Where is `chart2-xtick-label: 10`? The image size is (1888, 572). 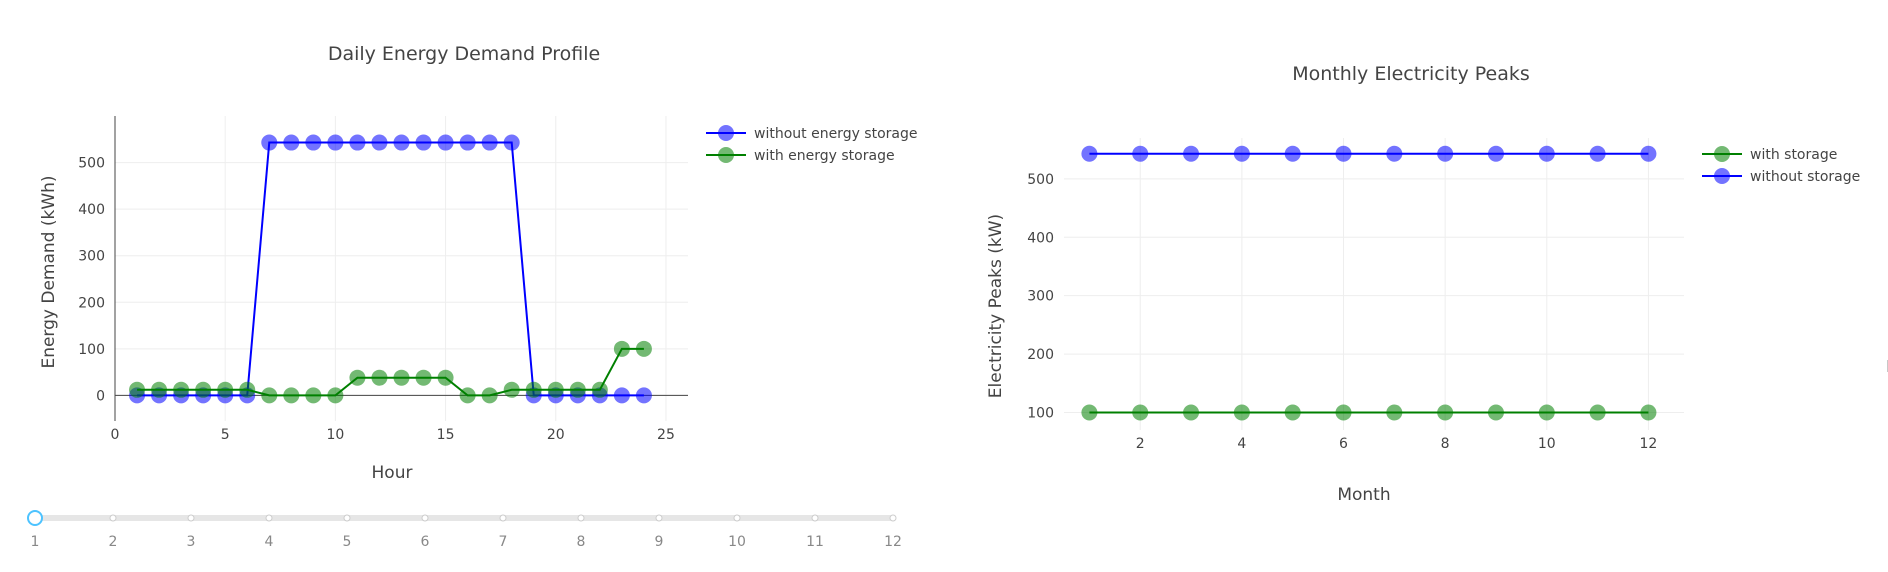
chart2-xtick-label: 10 is located at coordinates (1547, 444).